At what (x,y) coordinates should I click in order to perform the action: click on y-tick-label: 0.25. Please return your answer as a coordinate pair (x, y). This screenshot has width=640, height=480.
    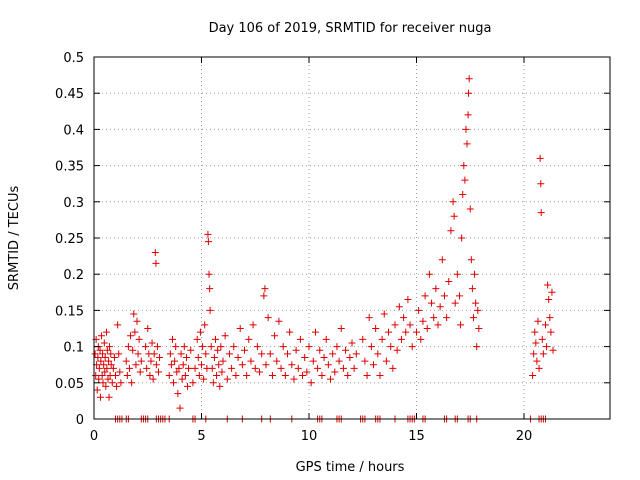
    Looking at the image, I should click on (69, 239).